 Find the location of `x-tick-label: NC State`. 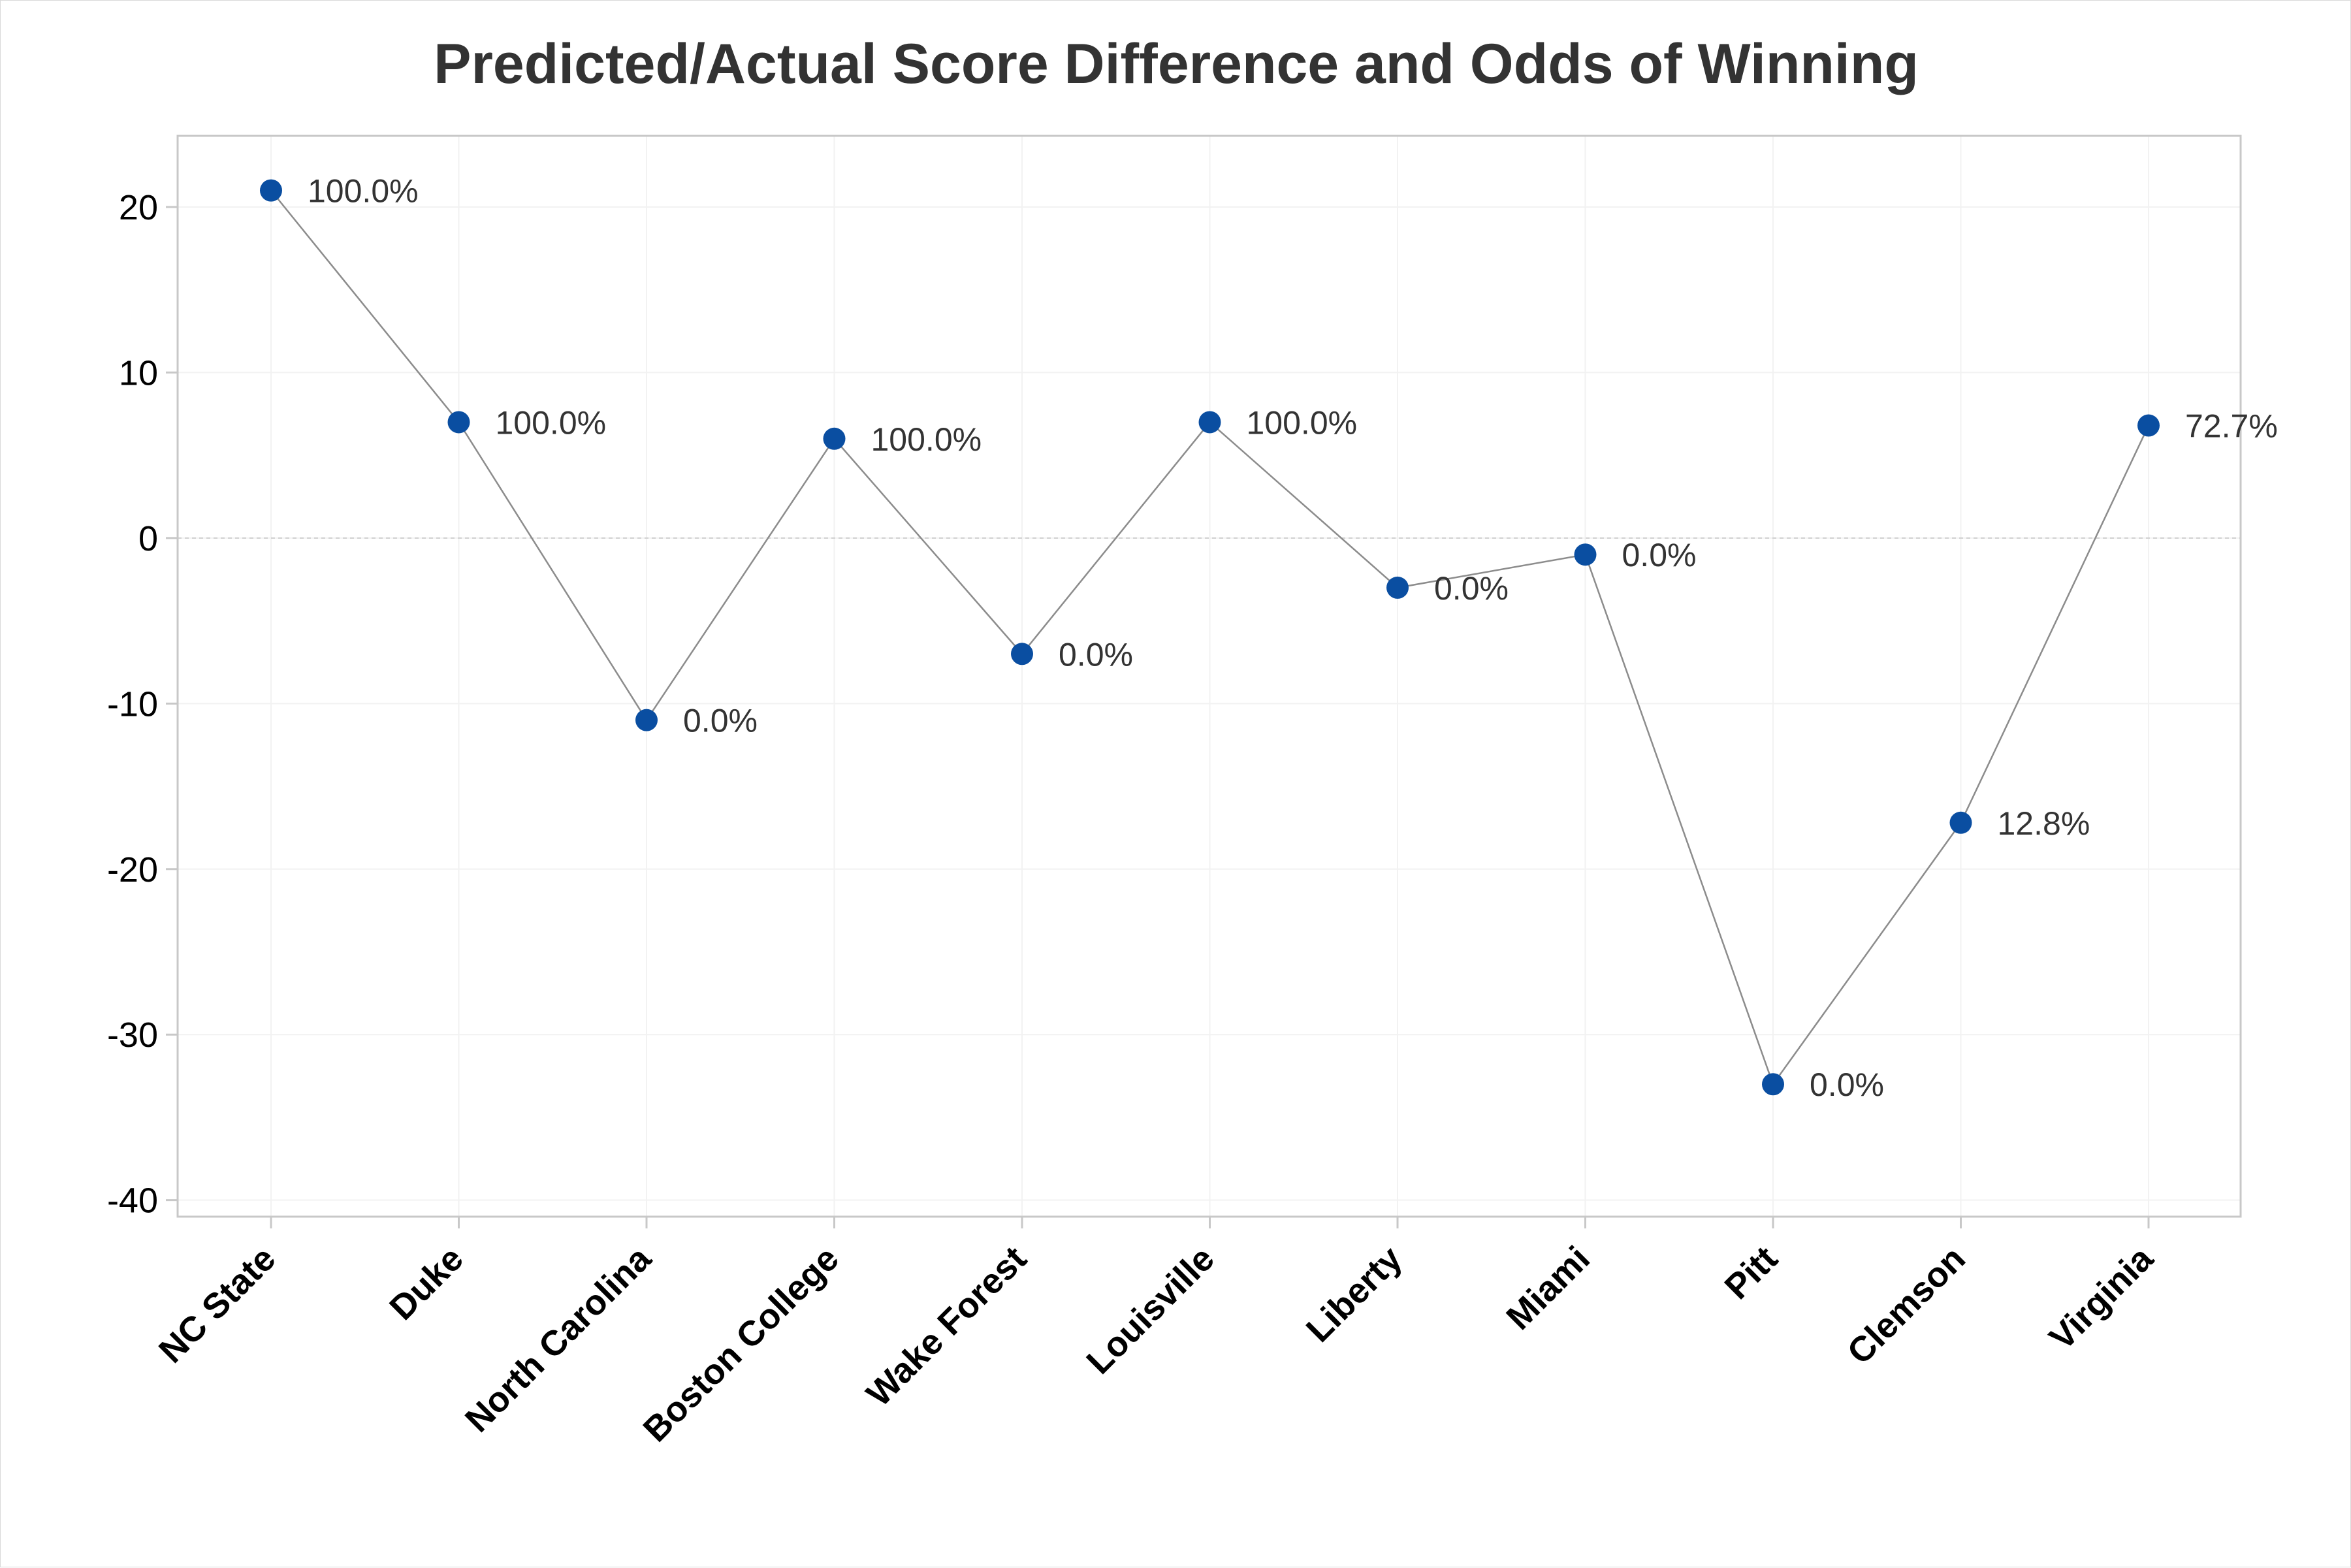

x-tick-label: NC State is located at coordinates (217, 1305).